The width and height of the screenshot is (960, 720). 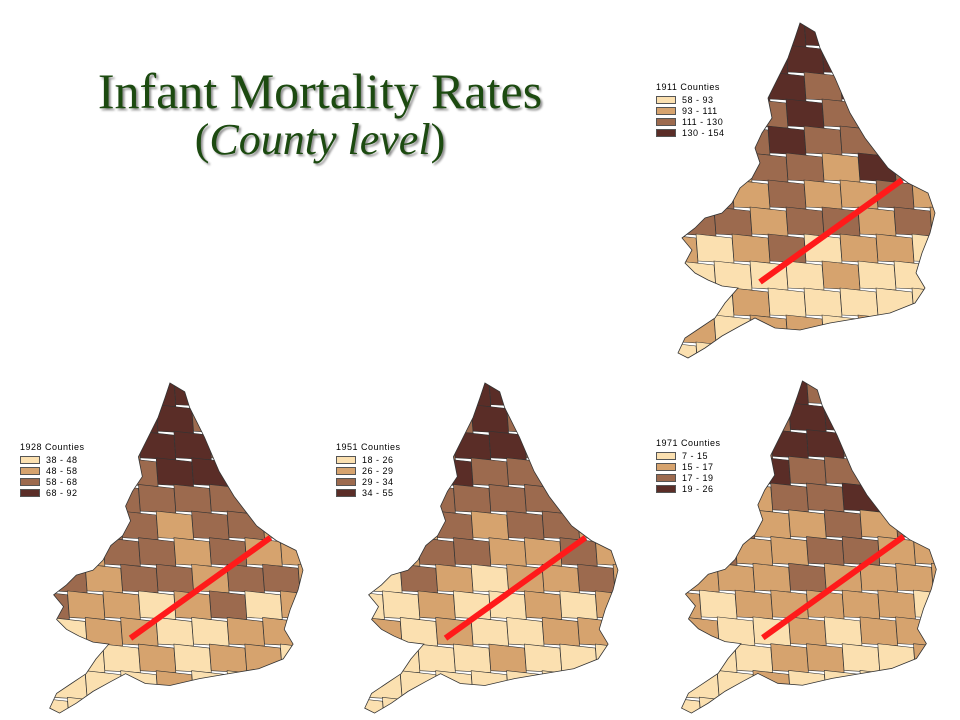 I want to click on county-map-1911, so click(x=806, y=190).